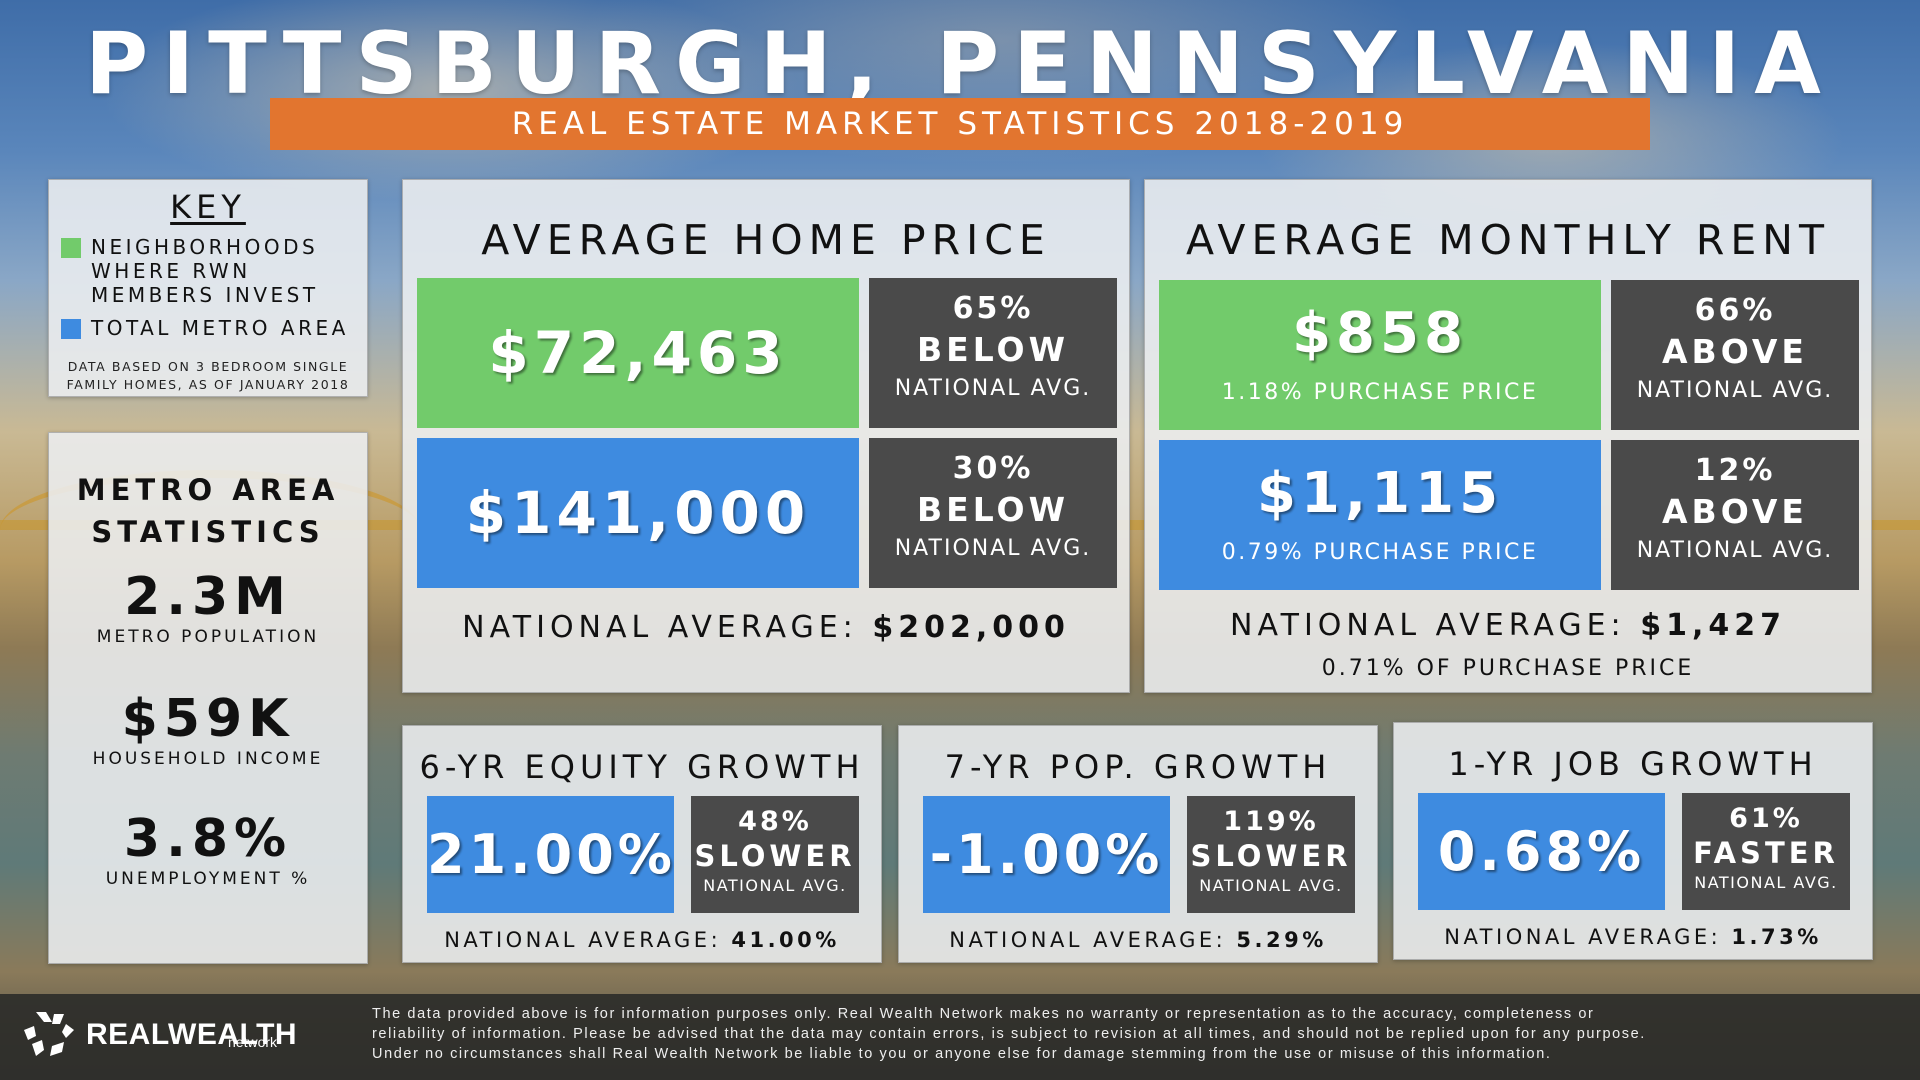  I want to click on equity-national-average: NATIONAL AVERAGE: 41.00%, so click(642, 940).